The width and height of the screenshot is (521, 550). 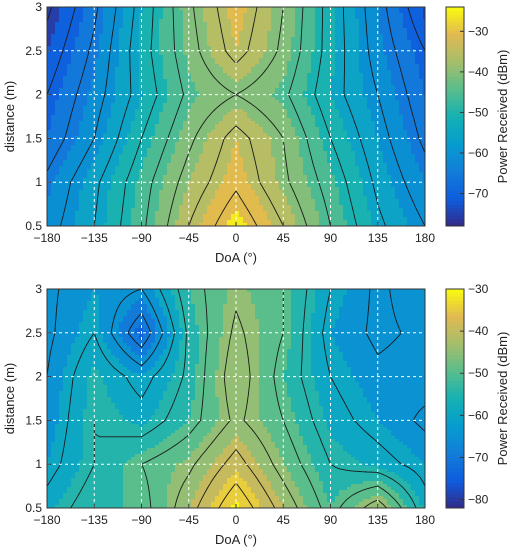 I want to click on colorbar: −70 −60 −50 −40 −30 Power Received (dBm), so click(x=477, y=116).